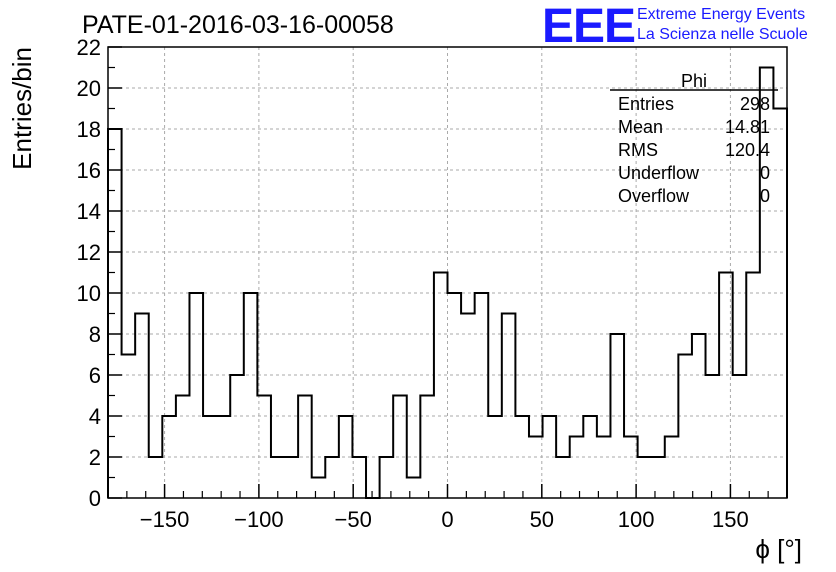 Image resolution: width=836 pixels, height=572 pixels. I want to click on y-tick-label: 8, so click(95, 334).